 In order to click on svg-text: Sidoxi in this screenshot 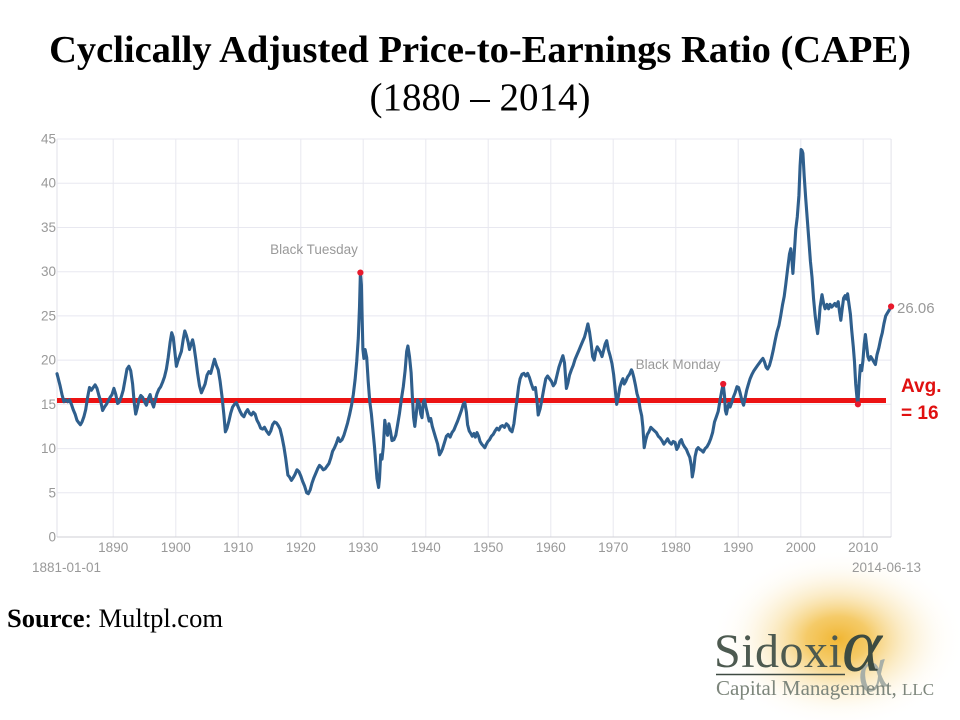, I will do `click(778, 651)`.